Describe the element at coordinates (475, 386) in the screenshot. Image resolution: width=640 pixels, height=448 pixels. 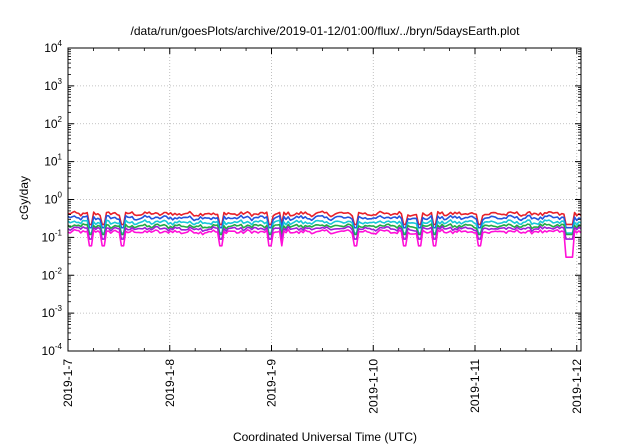
I see `x-tick-label: 2019-1-11` at that location.